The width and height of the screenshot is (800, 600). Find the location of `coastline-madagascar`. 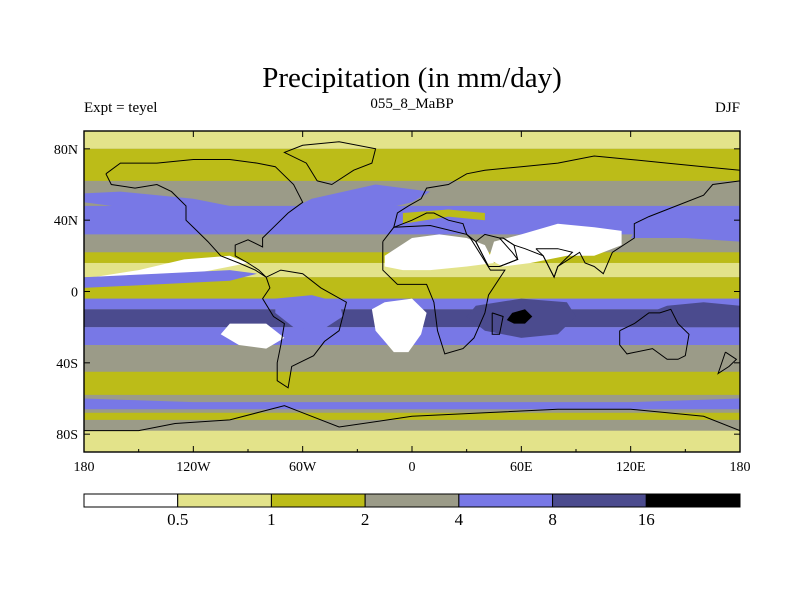

coastline-madagascar is located at coordinates (497, 323).